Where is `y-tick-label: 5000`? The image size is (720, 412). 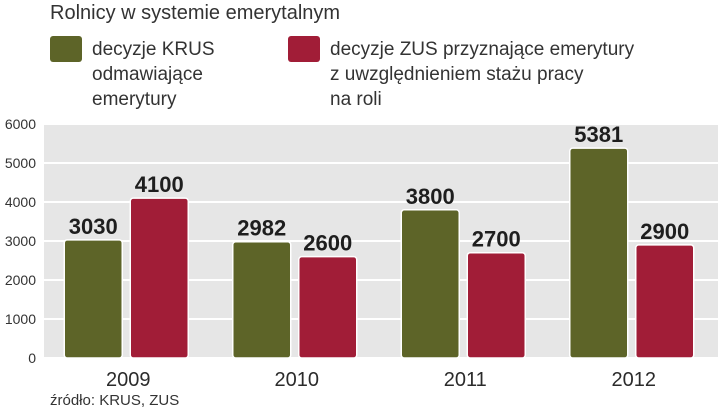 y-tick-label: 5000 is located at coordinates (20, 163).